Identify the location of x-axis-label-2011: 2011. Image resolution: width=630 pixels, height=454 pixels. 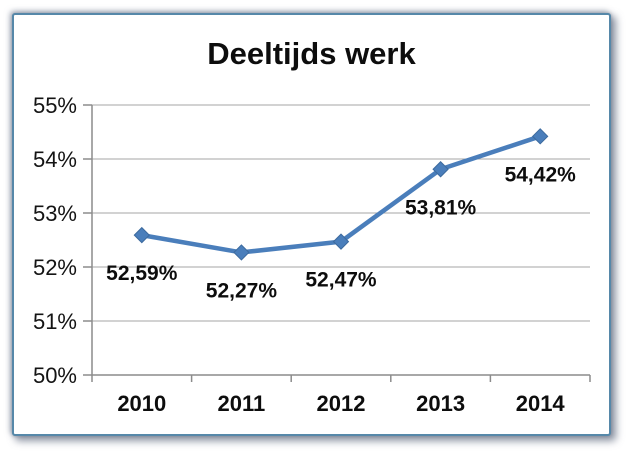
(242, 403).